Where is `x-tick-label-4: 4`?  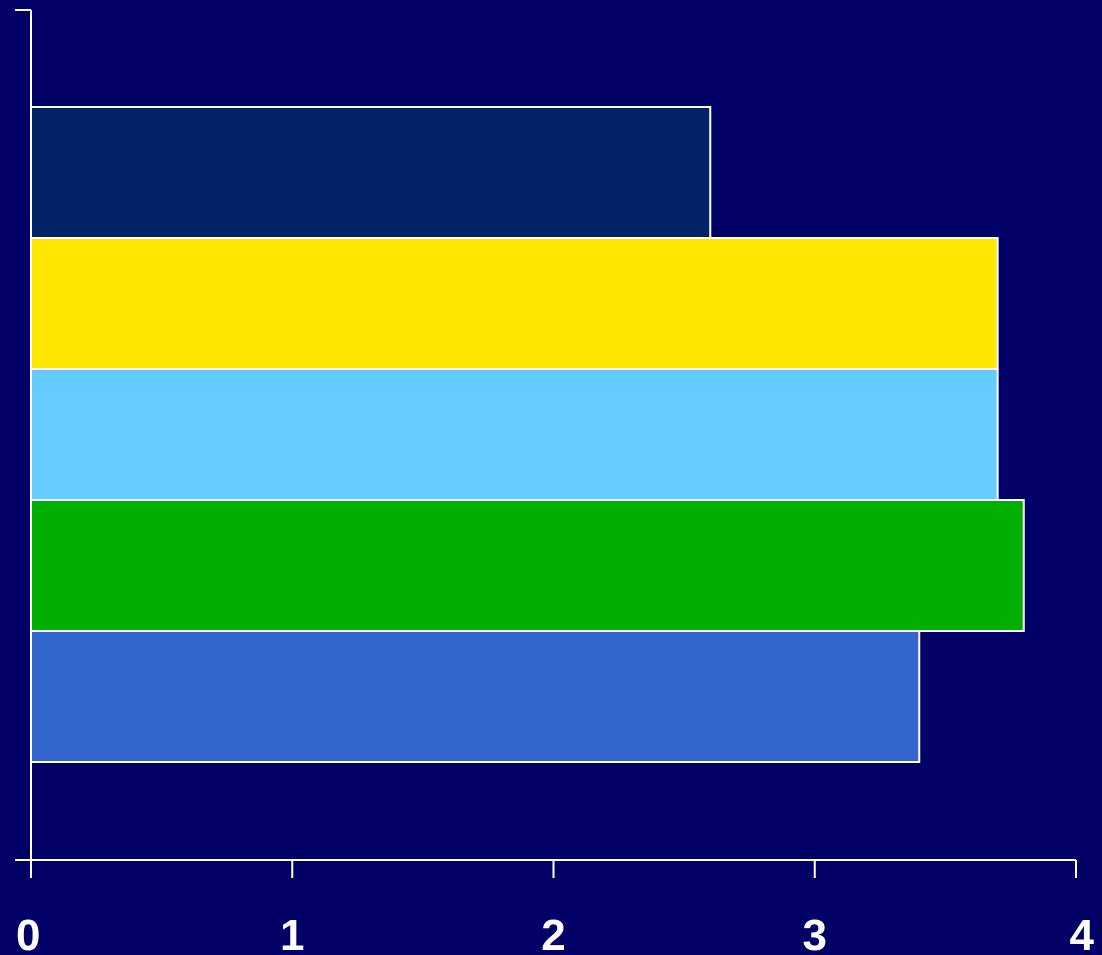
x-tick-label-4: 4 is located at coordinates (1082, 933).